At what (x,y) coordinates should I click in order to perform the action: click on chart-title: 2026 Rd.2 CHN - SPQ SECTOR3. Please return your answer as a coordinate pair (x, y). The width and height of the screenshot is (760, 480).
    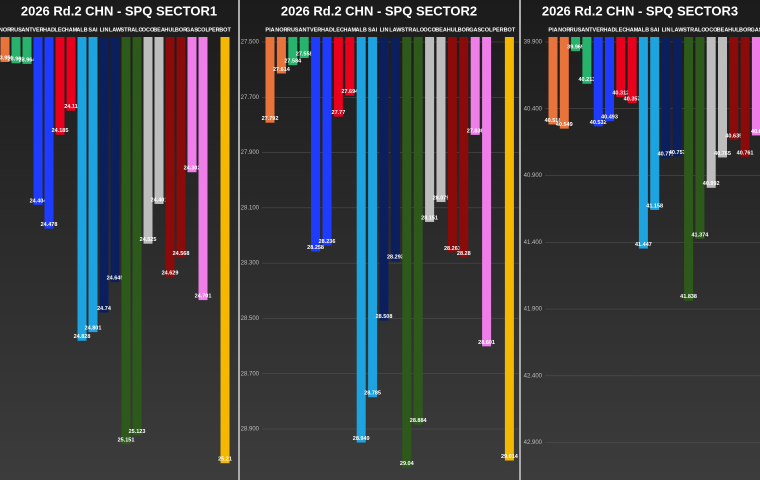
    Looking at the image, I should click on (640, 10).